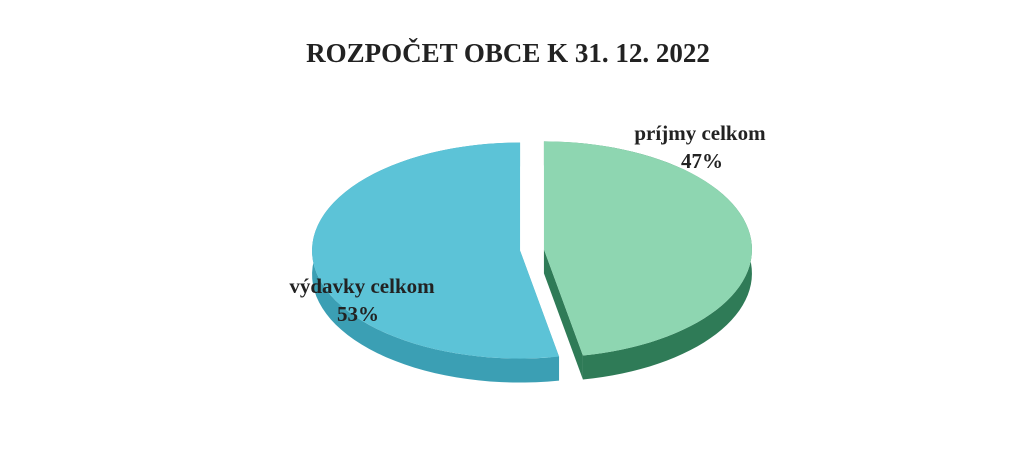  I want to click on slice-side, so click(436, 262).